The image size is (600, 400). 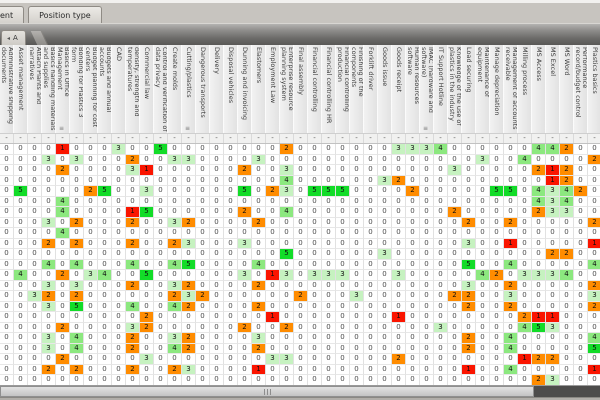 I want to click on tab-partial-left: ent, so click(x=12, y=14).